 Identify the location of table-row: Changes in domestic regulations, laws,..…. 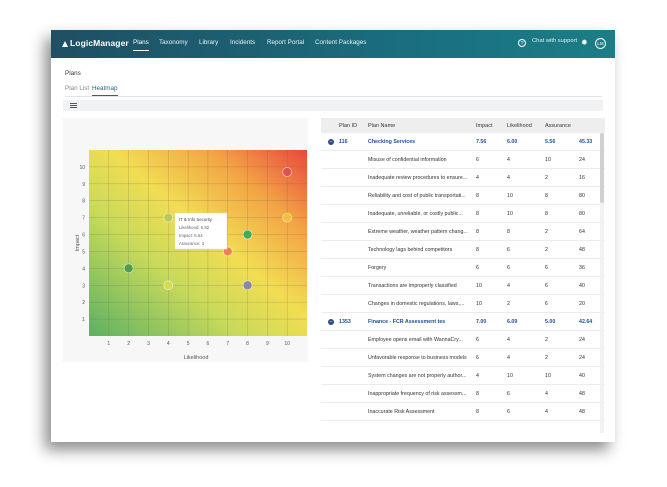
(463, 304).